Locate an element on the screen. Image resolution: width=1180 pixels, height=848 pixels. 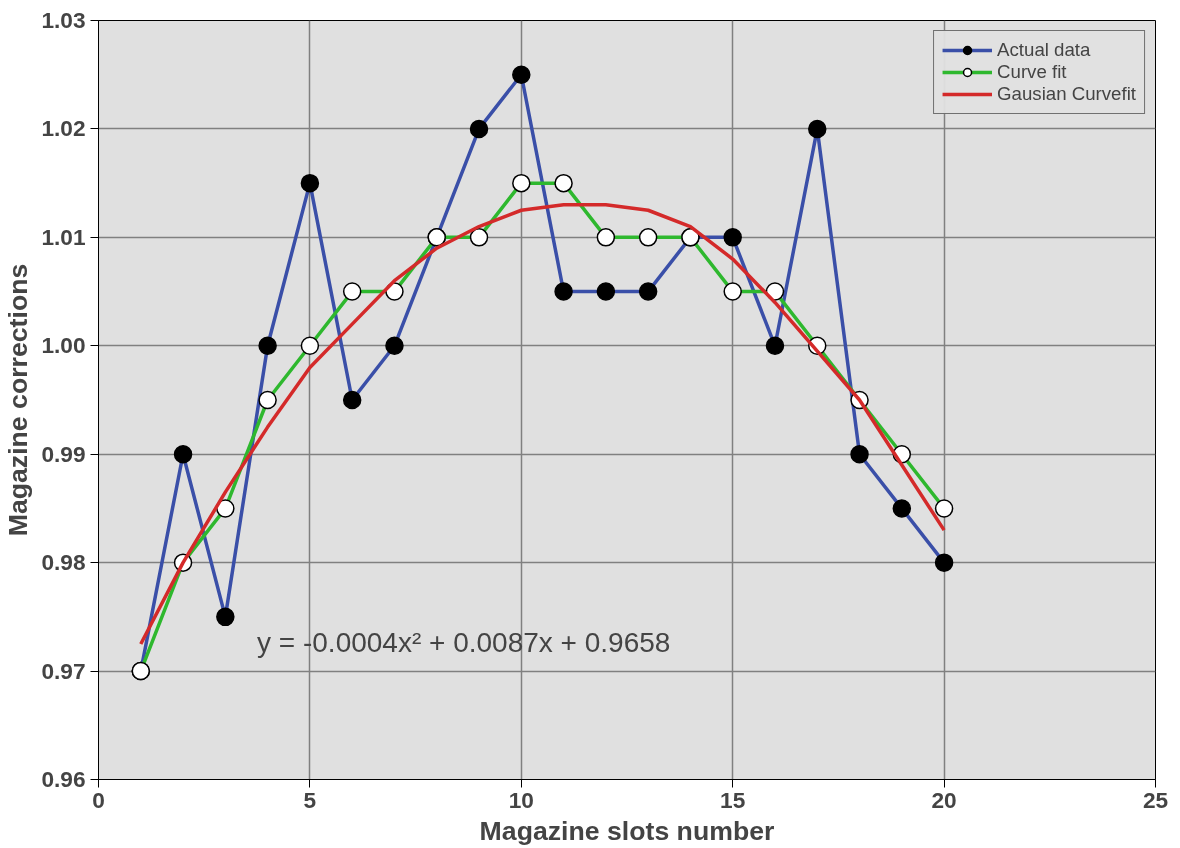
x-tick-label: 10 is located at coordinates (521, 799).